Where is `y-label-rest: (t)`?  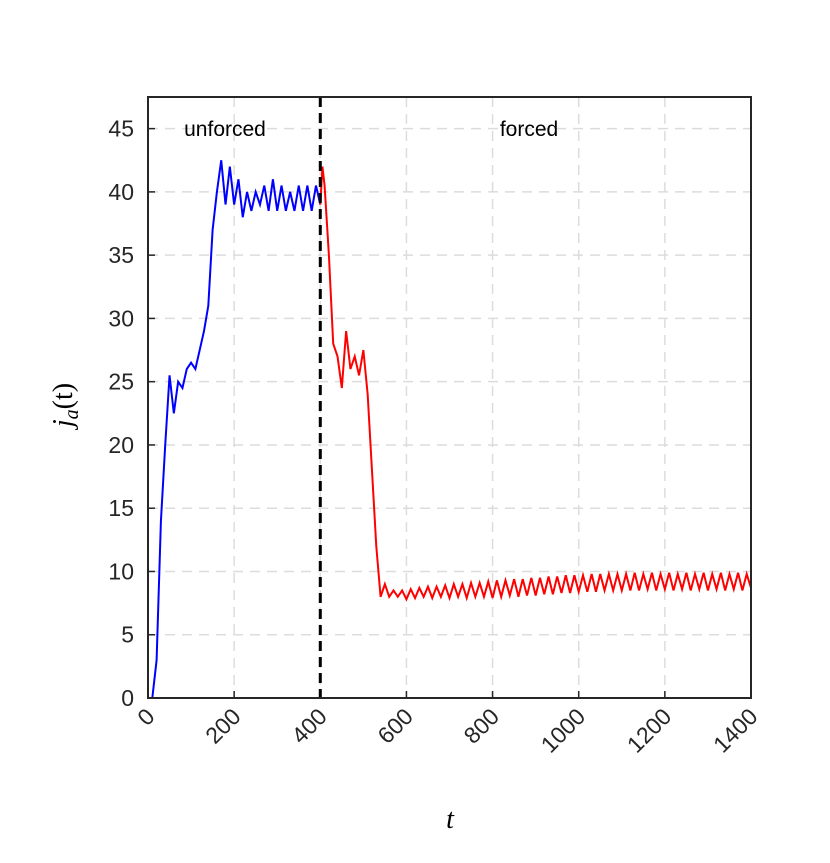
y-label-rest: (t) is located at coordinates (63, 396).